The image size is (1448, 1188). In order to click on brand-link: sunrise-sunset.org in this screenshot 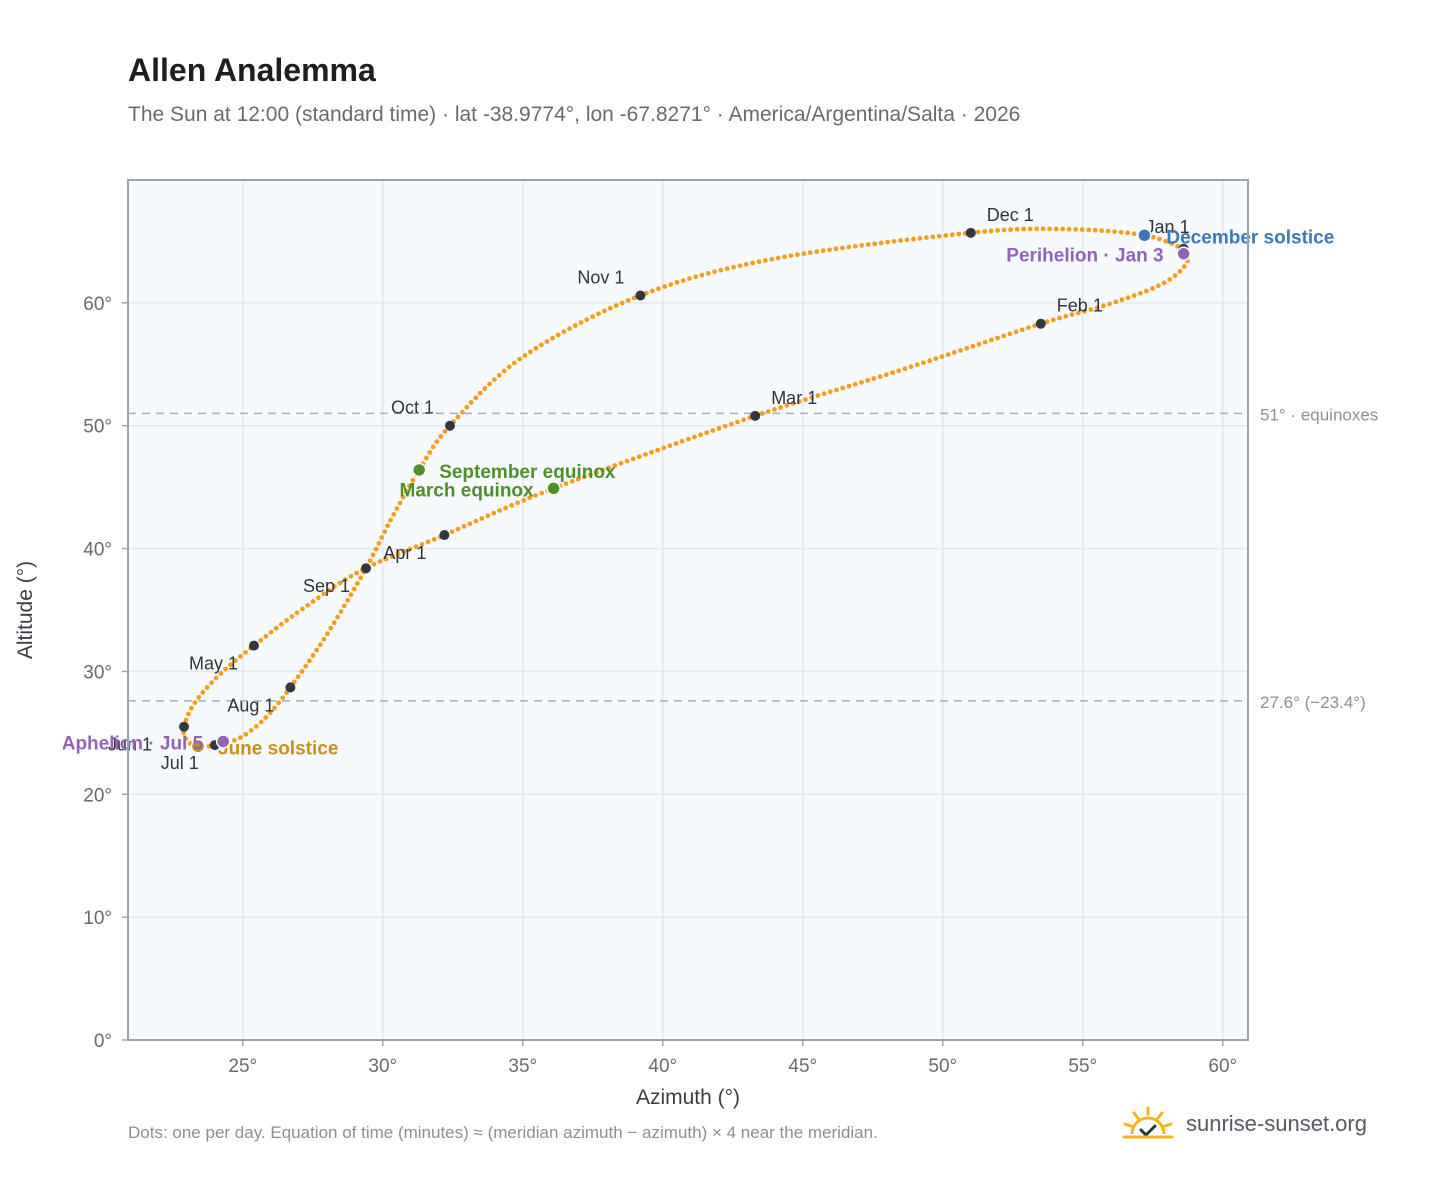, I will do `click(1243, 1124)`.